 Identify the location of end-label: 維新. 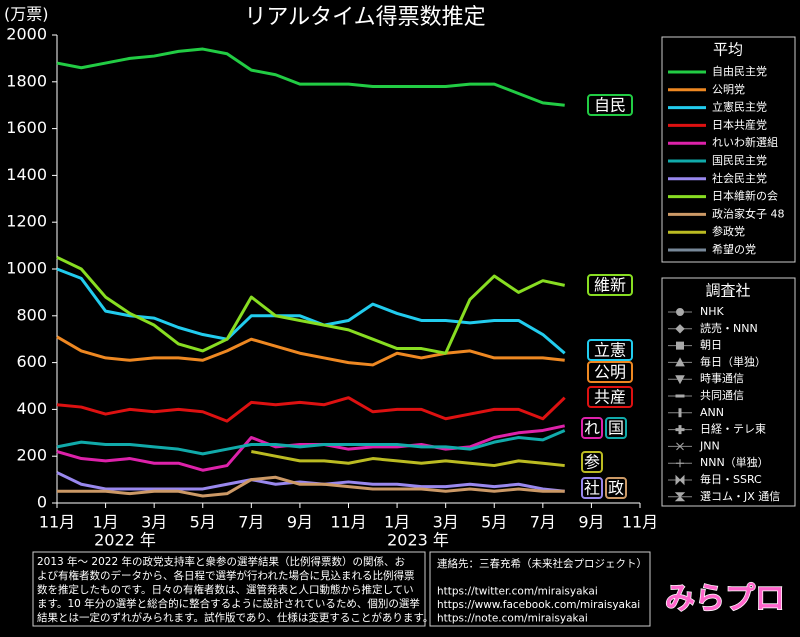
(610, 285).